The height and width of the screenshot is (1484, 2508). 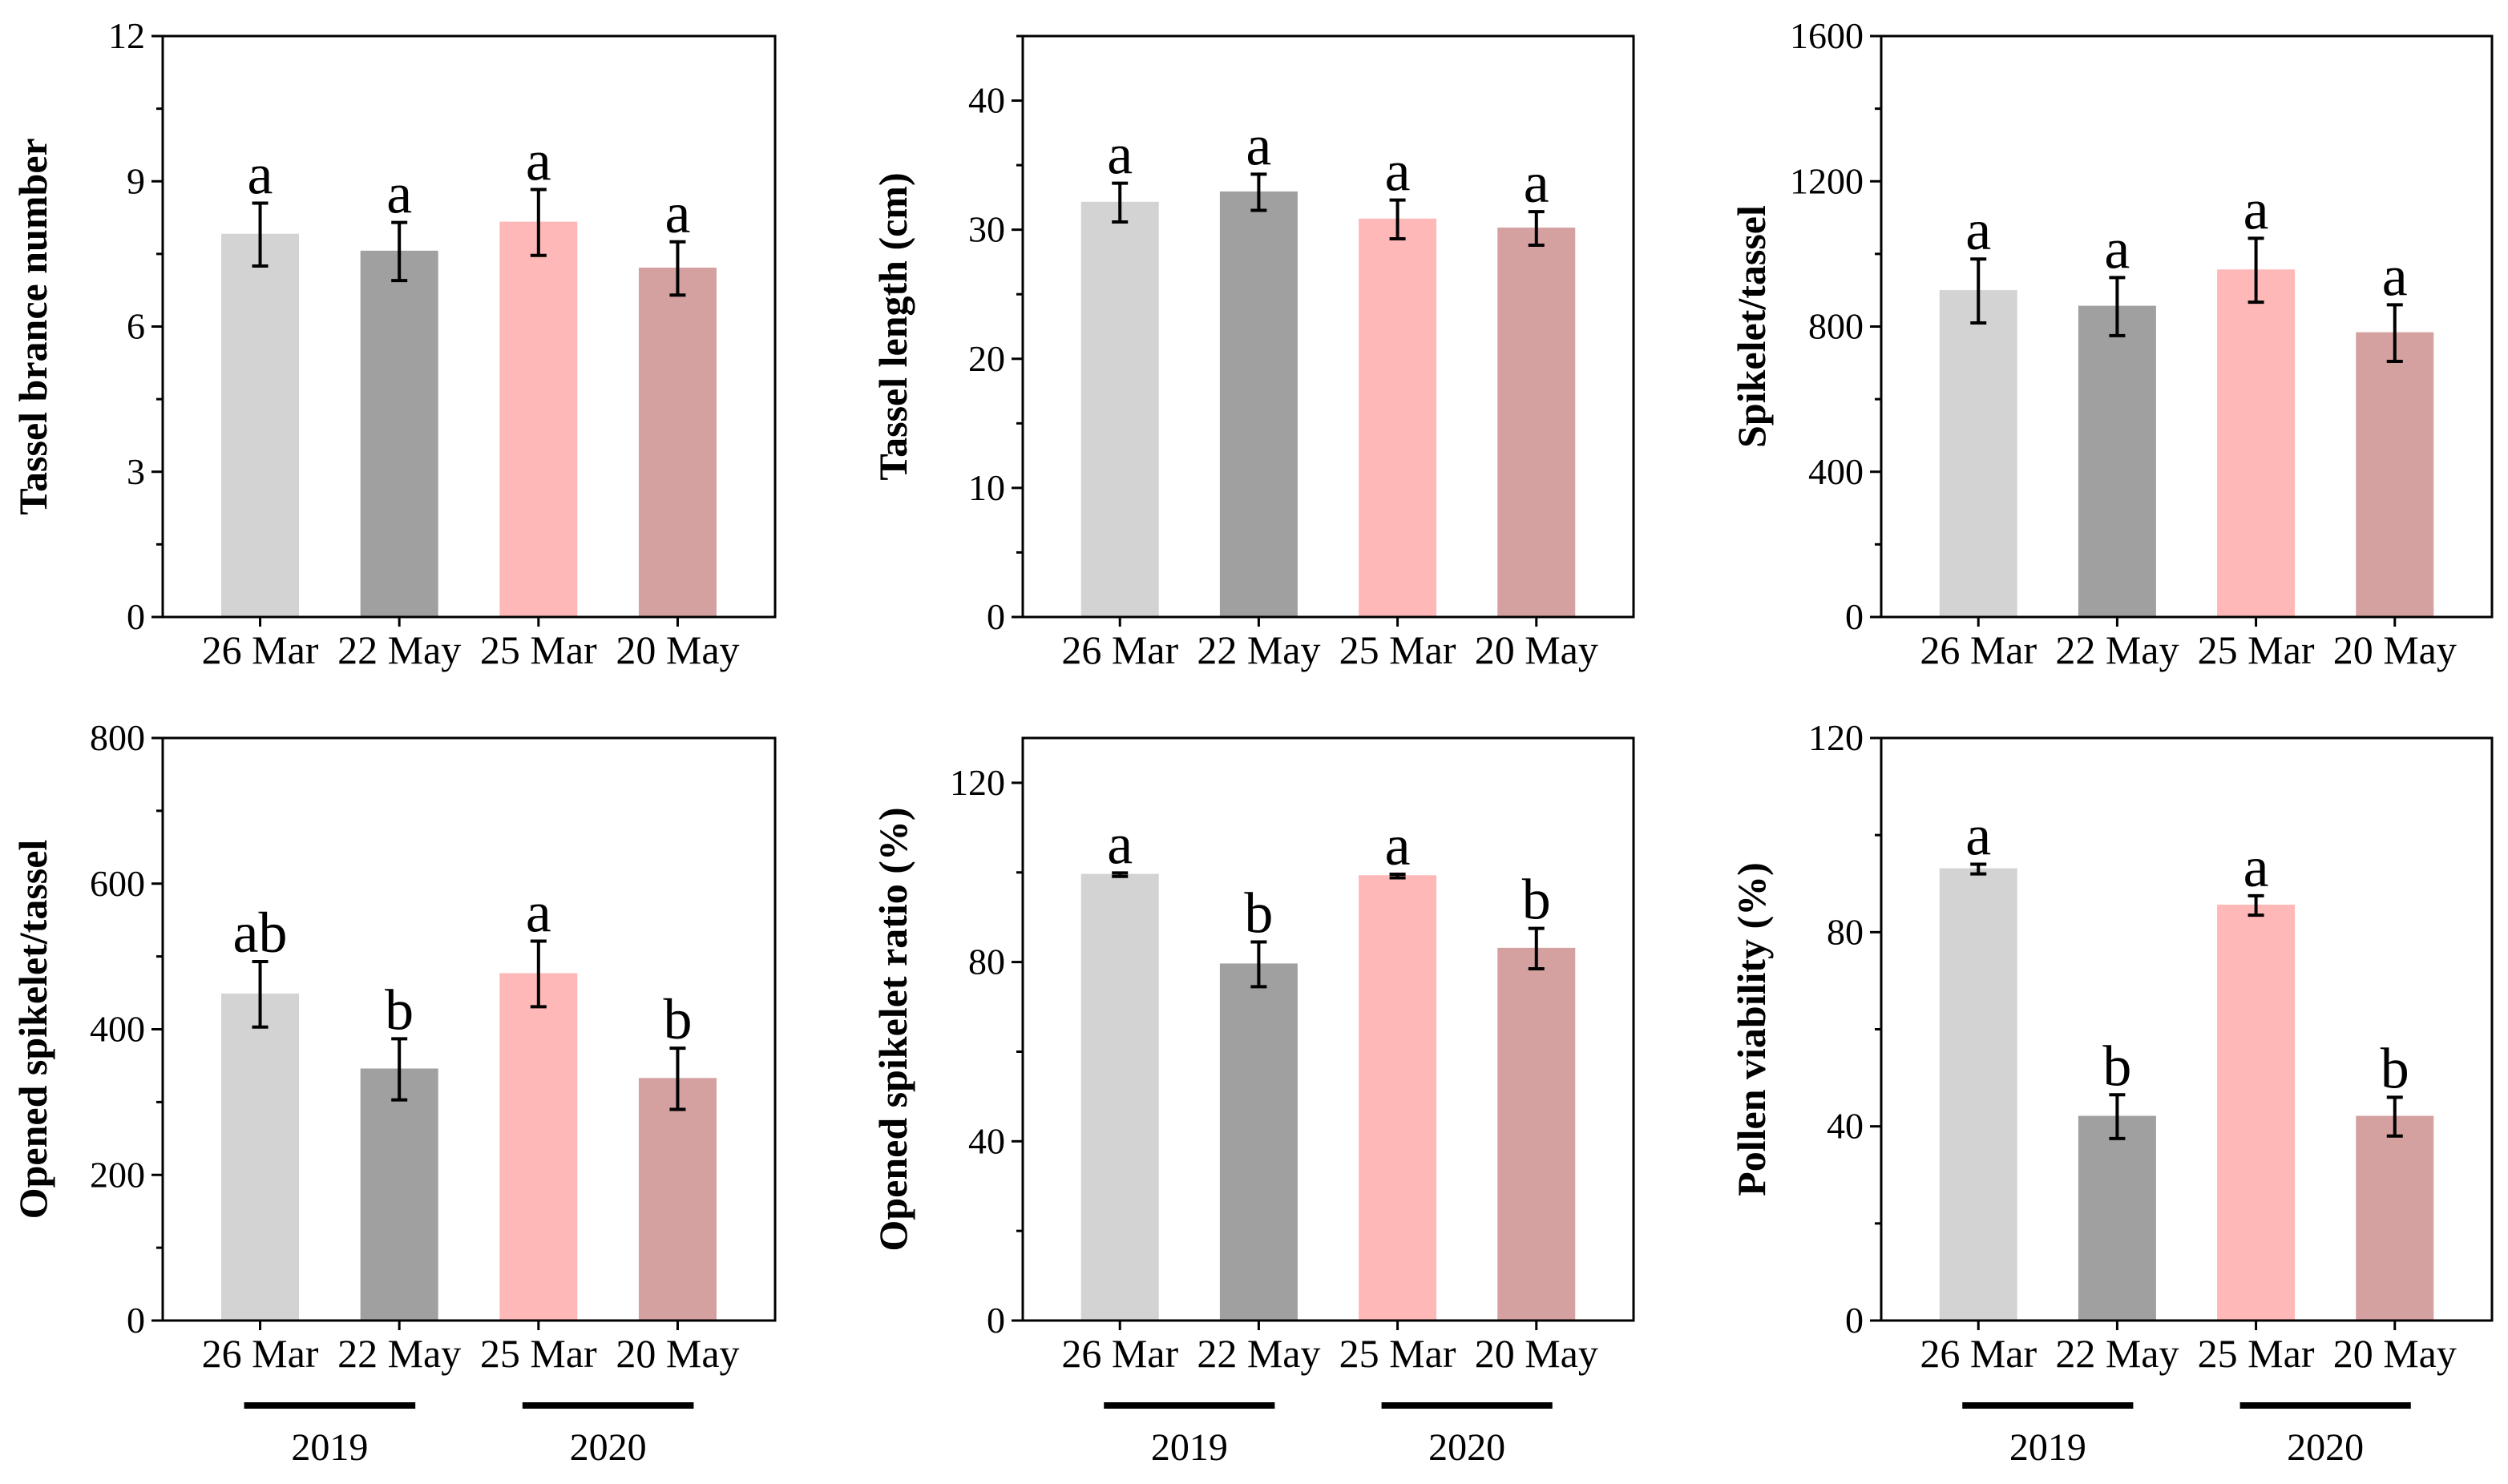 What do you see at coordinates (892, 1029) in the screenshot?
I see `y-axis-label: Opened spikelet ratio (%)` at bounding box center [892, 1029].